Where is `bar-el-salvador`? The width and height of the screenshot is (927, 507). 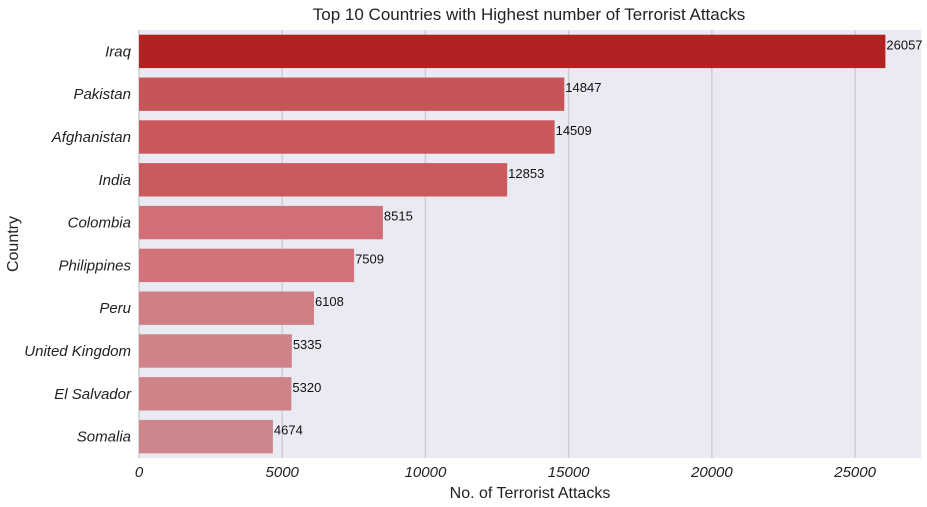
bar-el-salvador is located at coordinates (215, 394).